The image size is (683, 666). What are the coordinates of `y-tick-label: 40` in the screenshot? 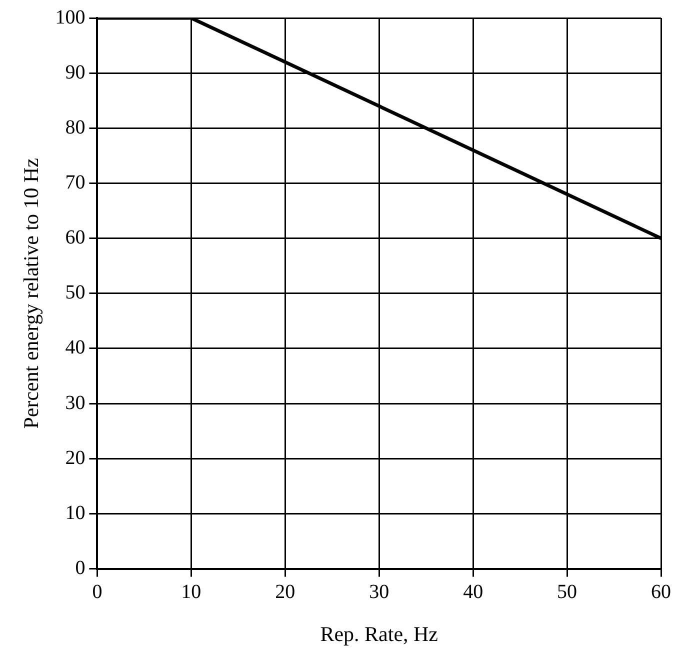 It's located at (75, 347).